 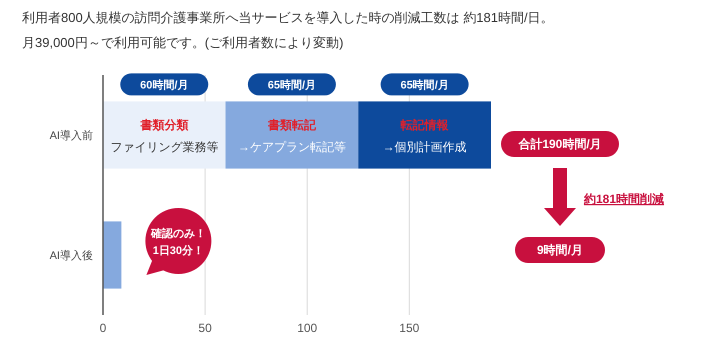 I want to click on y-tick-label: AI導入前, so click(x=71, y=135).